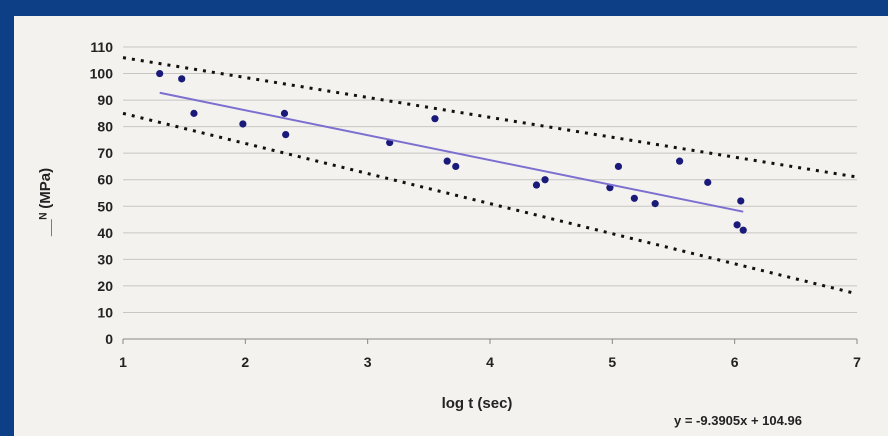  I want to click on y-tick-label: 10, so click(105, 312).